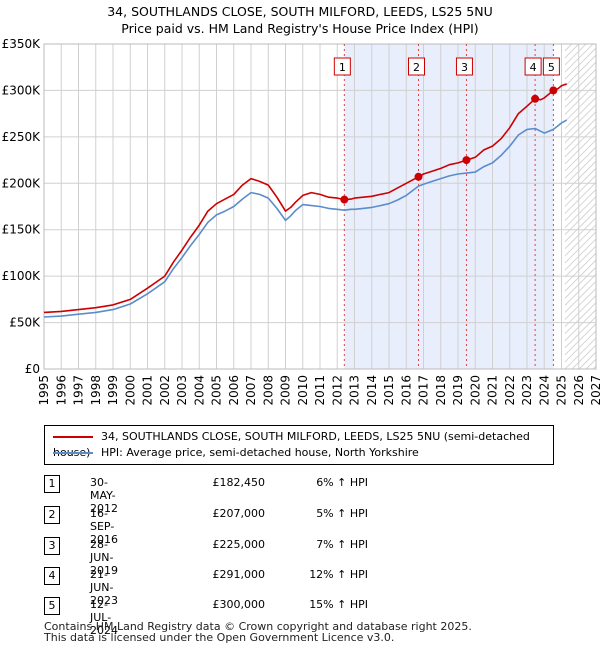 This screenshot has width=600, height=650. What do you see at coordinates (389, 390) in the screenshot?
I see `x-tick-label: 2015` at bounding box center [389, 390].